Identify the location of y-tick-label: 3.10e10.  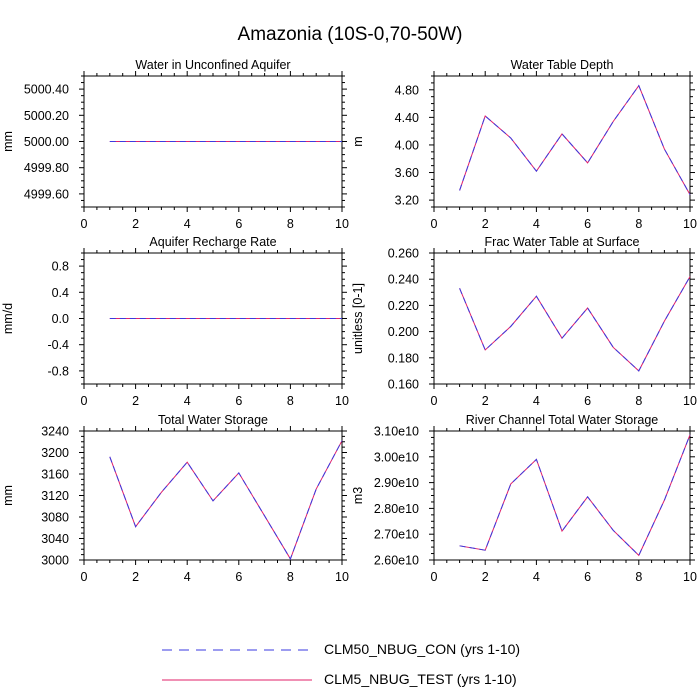
(396, 432).